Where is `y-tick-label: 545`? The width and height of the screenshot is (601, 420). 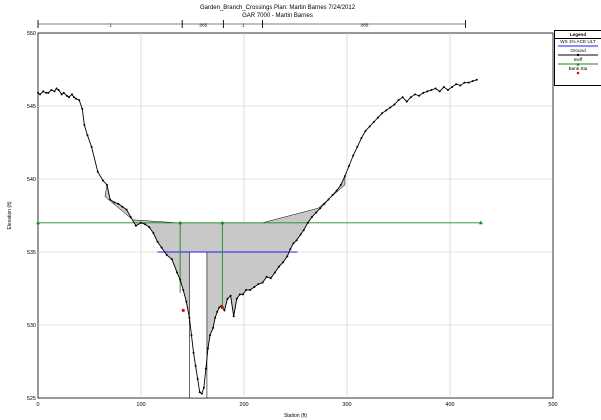
y-tick-label: 545 is located at coordinates (31, 107).